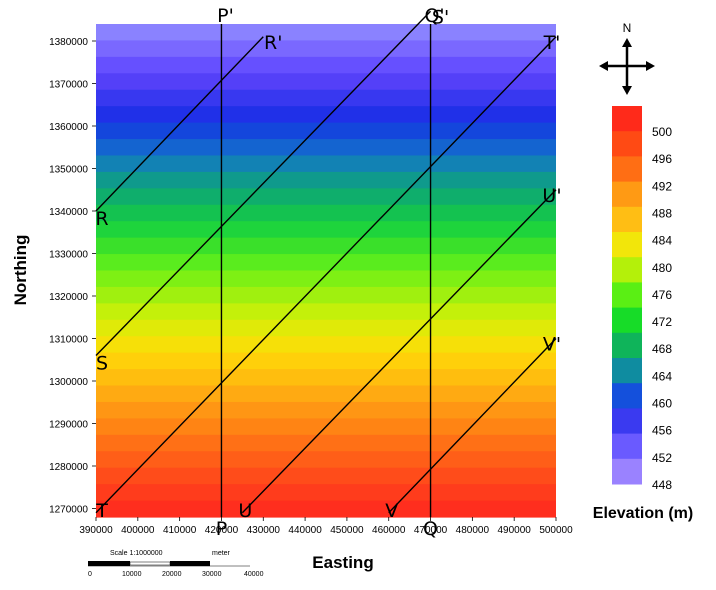 Image resolution: width=716 pixels, height=590 pixels. I want to click on y-tick-label: 1380000, so click(68, 42).